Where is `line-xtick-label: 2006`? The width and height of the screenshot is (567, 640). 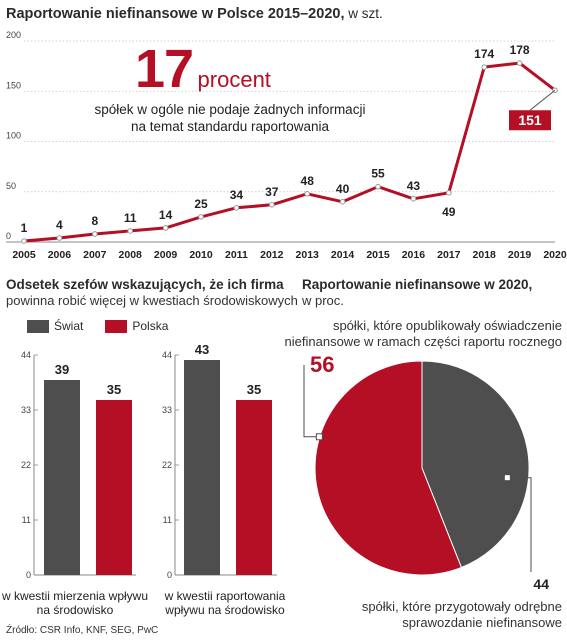 line-xtick-label: 2006 is located at coordinates (60, 255).